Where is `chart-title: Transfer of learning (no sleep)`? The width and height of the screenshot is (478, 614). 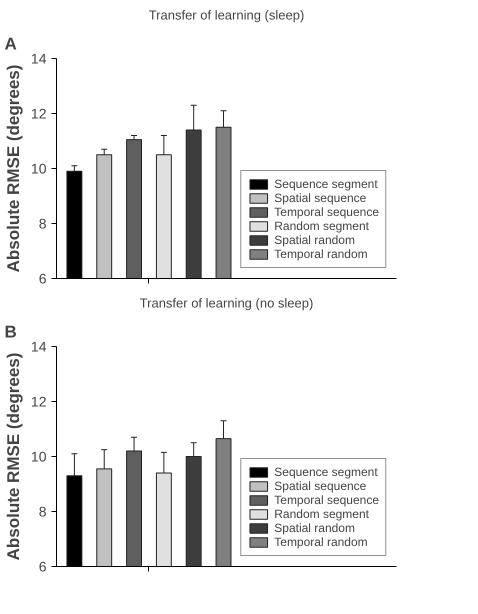
chart-title: Transfer of learning (no sleep) is located at coordinates (227, 303).